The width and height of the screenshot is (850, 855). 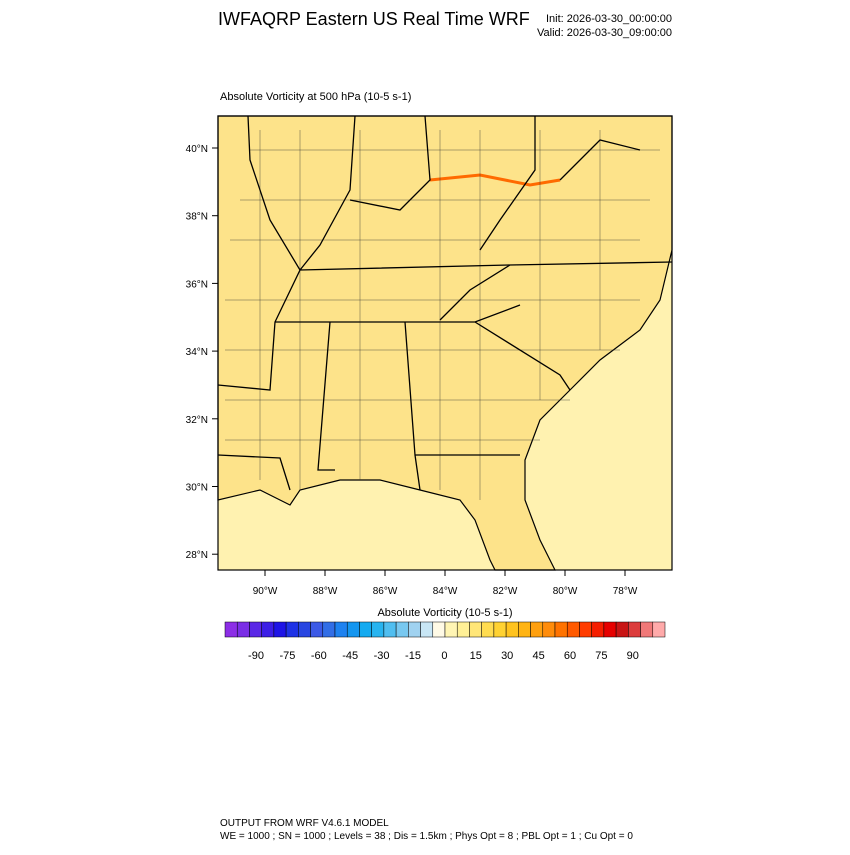 I want to click on colorbar-label: 15, so click(x=476, y=656).